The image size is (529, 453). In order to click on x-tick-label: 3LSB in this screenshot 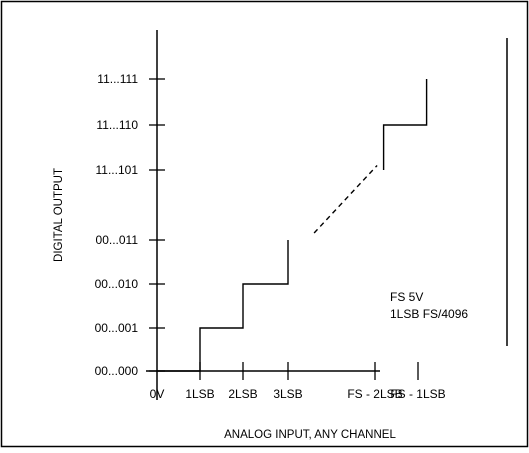, I will do `click(287, 394)`.